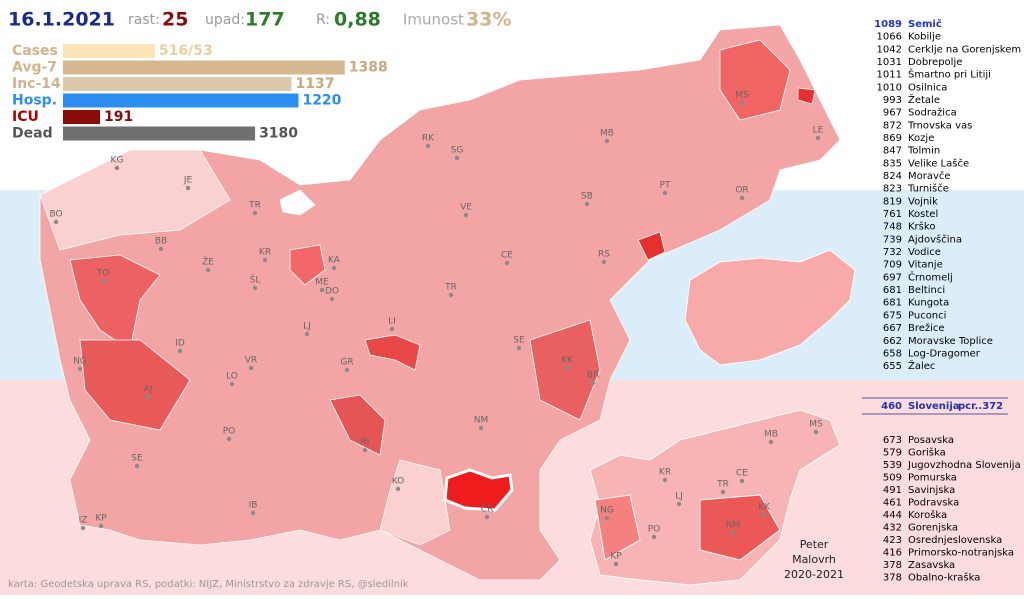  I want to click on region-value: 432, so click(892, 528).